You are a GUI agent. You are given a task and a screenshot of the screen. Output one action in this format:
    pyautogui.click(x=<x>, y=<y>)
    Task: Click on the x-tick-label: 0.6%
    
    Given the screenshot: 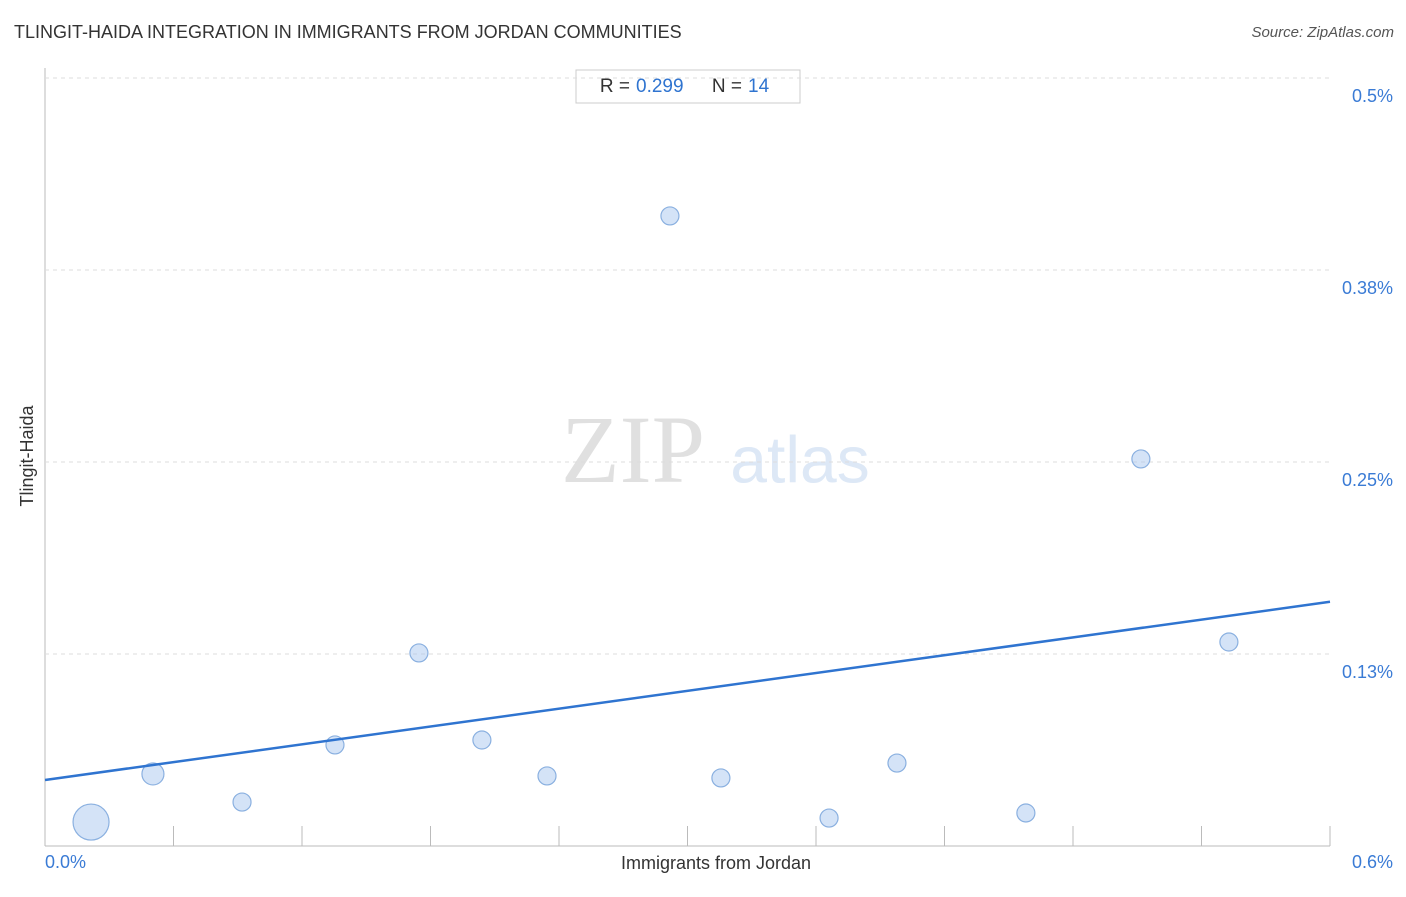 What is the action you would take?
    pyautogui.click(x=1372, y=862)
    